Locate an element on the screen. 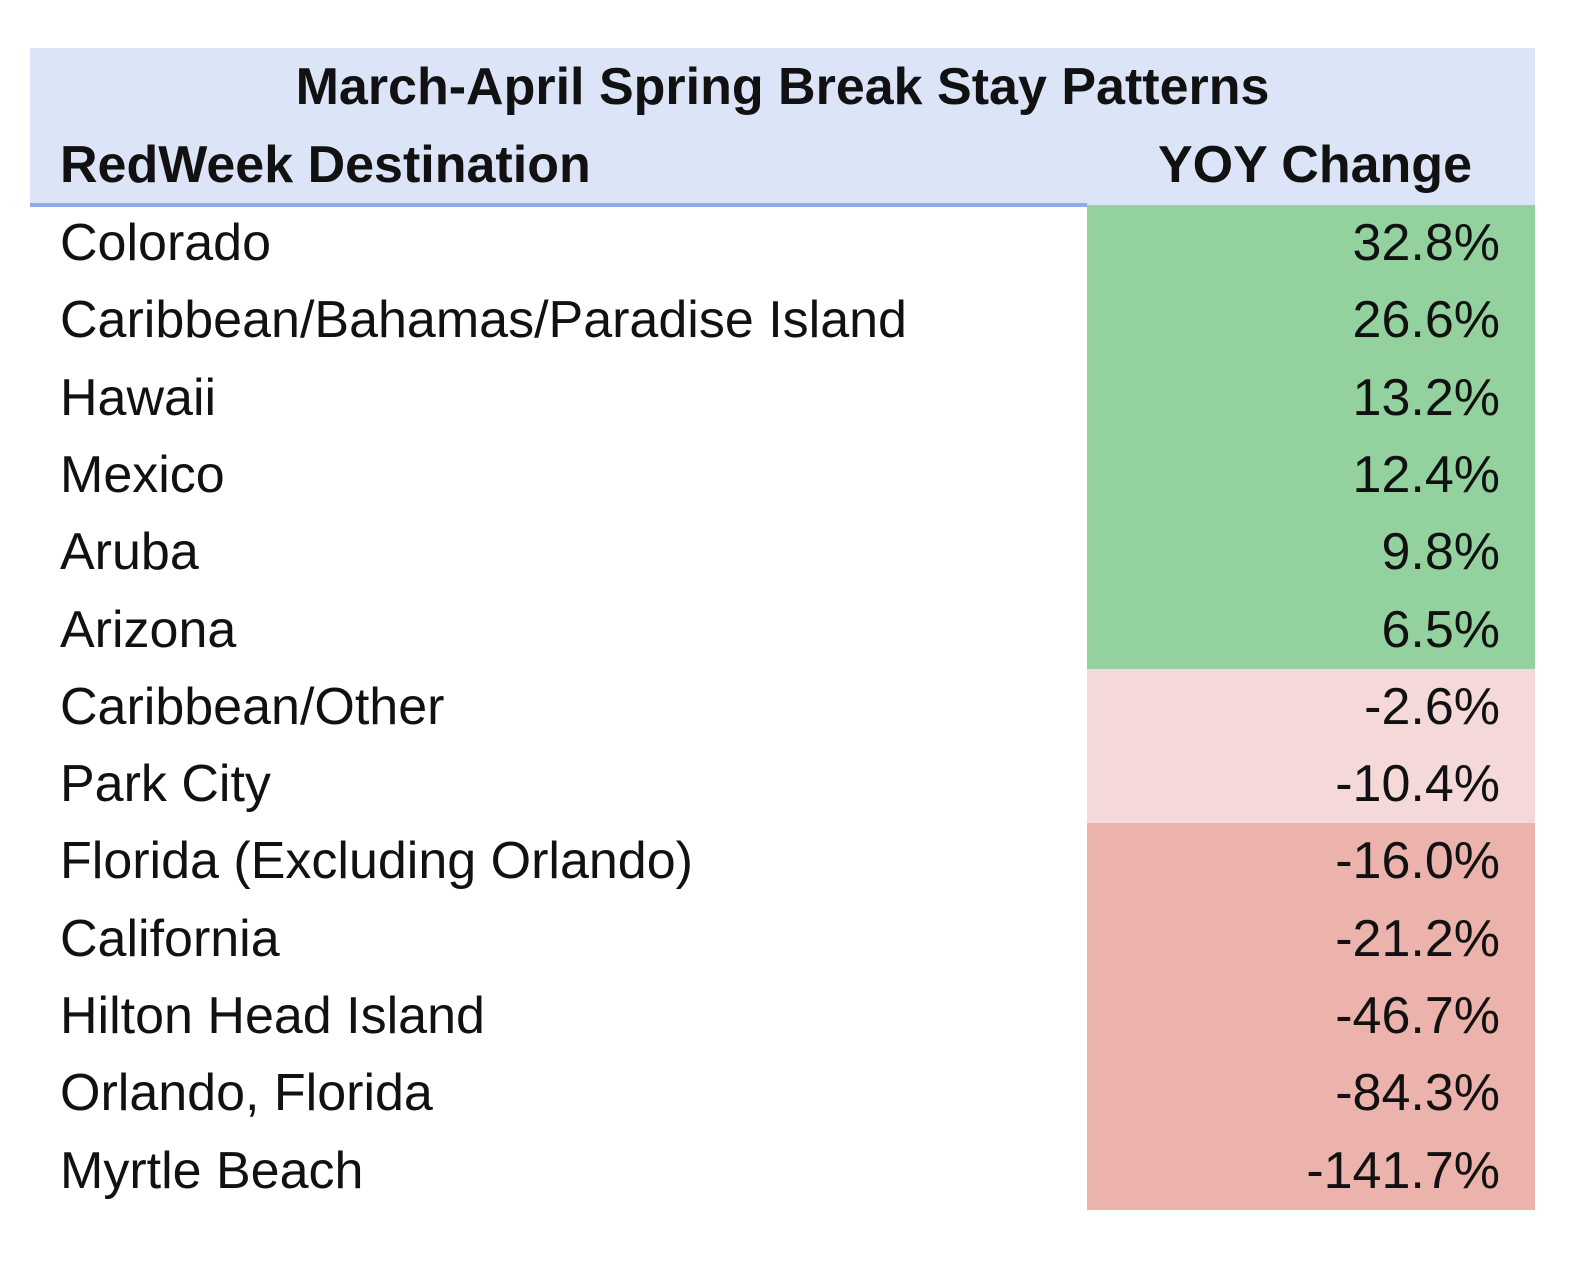  destination-cell: Florida (Excluding Orlando) is located at coordinates (376, 861).